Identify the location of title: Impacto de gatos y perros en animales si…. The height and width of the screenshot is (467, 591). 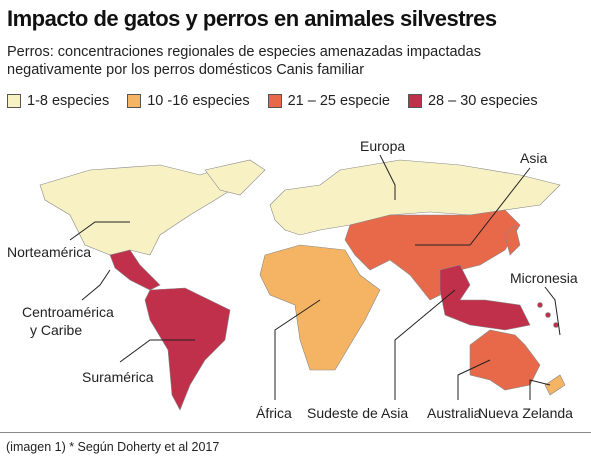
(252, 18).